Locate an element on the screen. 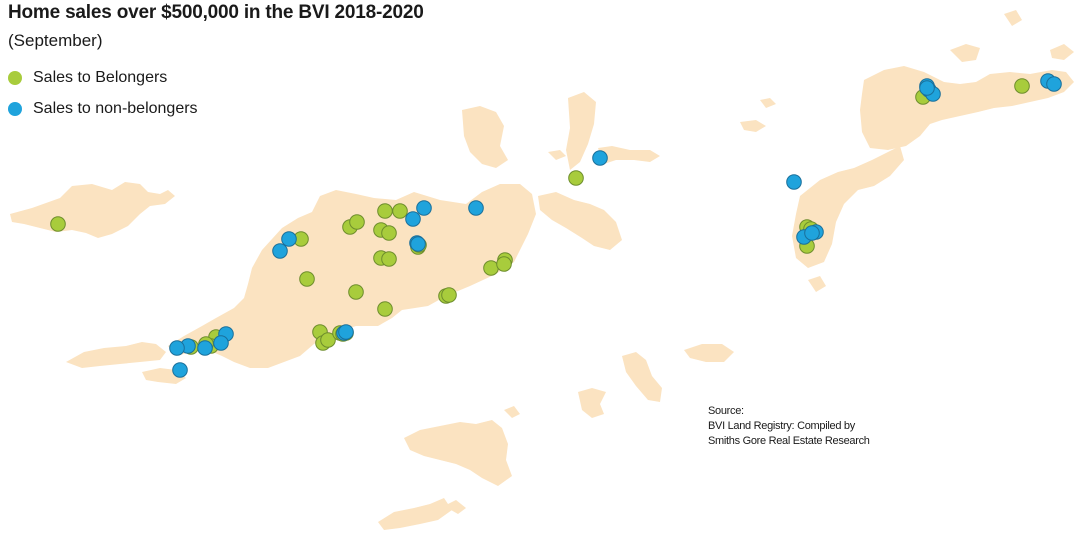  legend-item-non-belongers: Sales to non-belongers is located at coordinates (103, 108).